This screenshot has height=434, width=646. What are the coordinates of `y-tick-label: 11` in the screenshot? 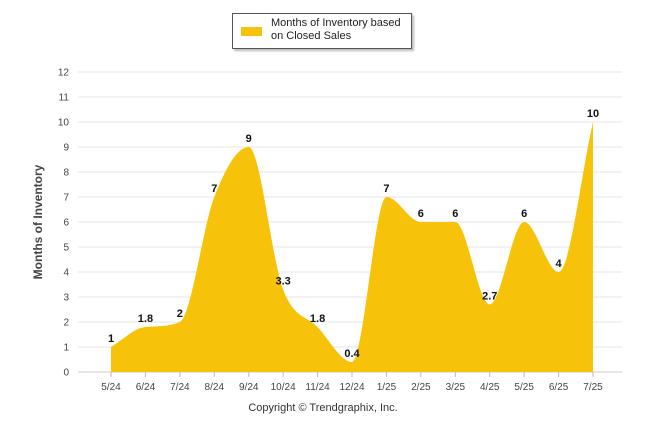 It's located at (64, 98).